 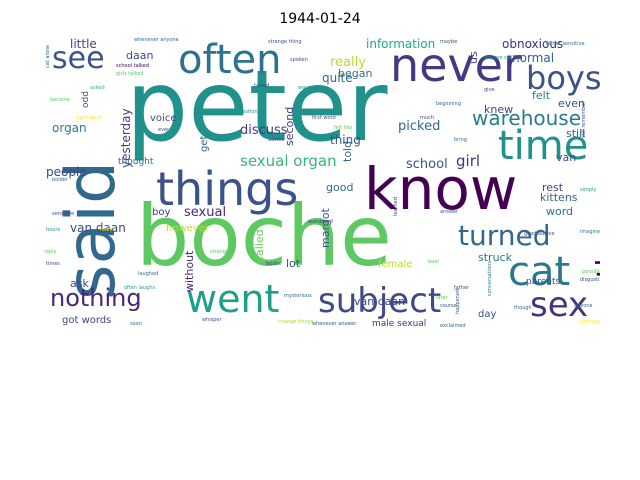 What do you see at coordinates (96, 298) in the screenshot?
I see `word: nothing` at bounding box center [96, 298].